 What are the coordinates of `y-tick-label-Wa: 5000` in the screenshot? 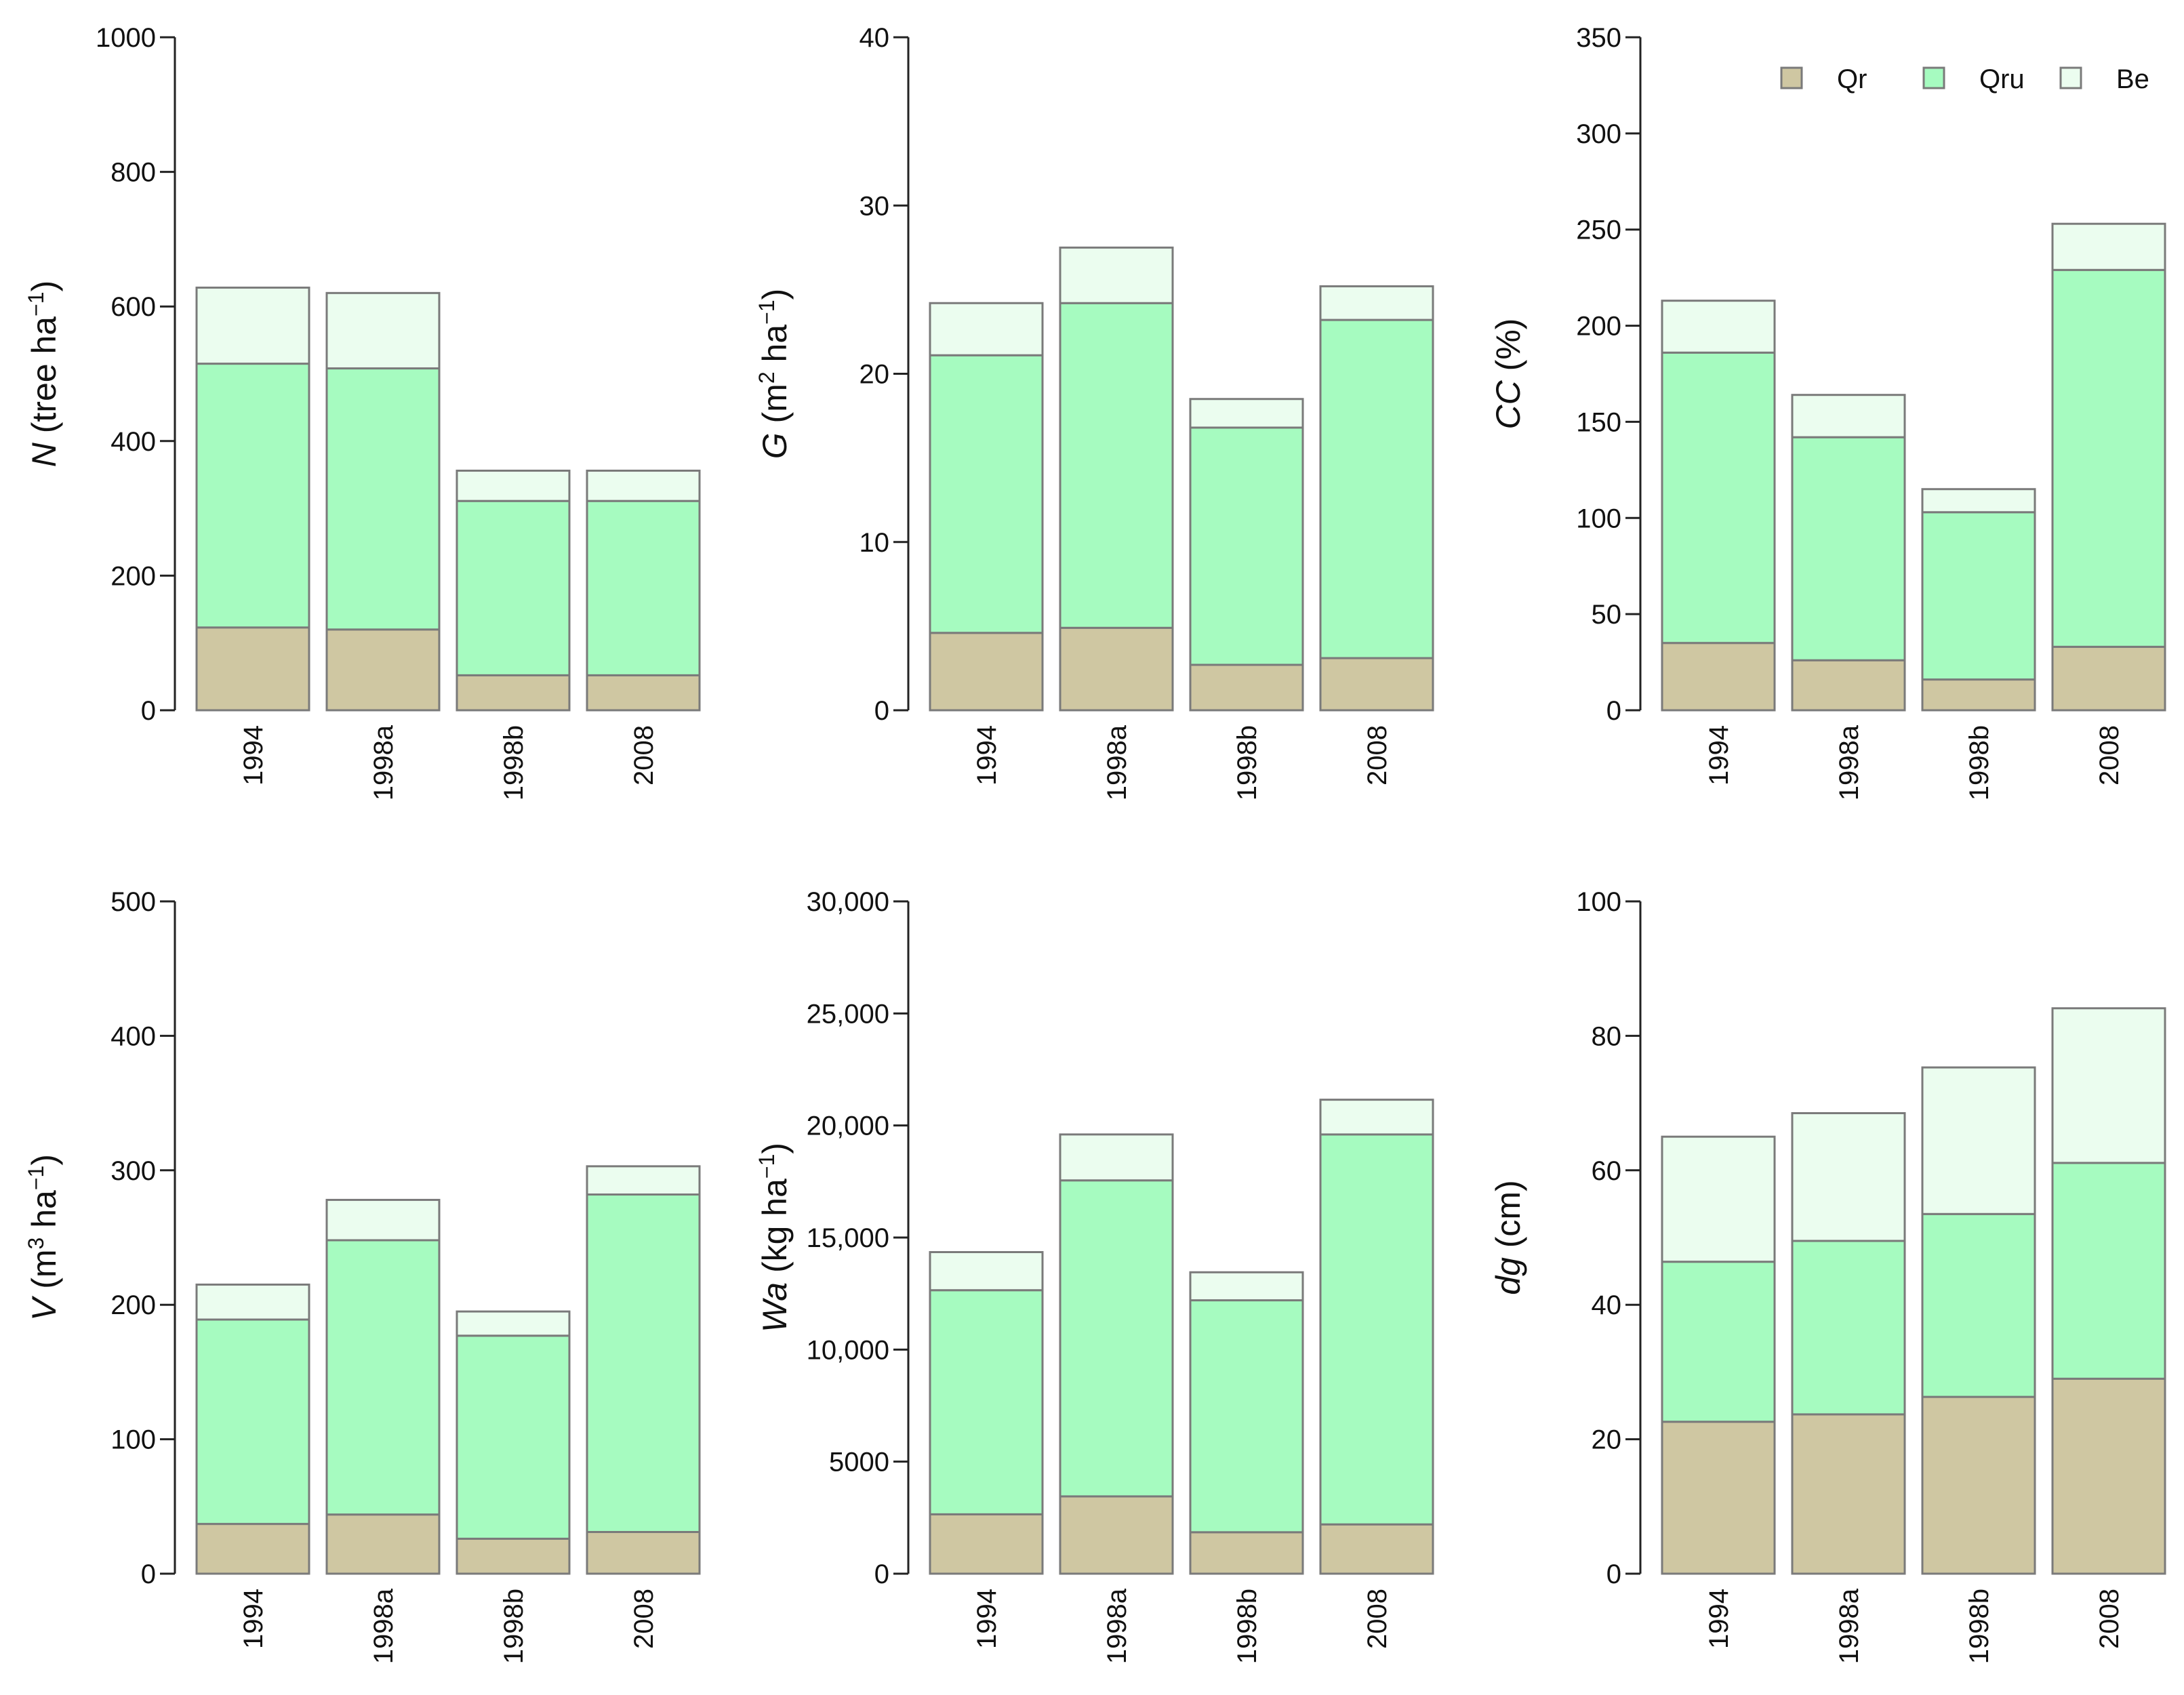 It's located at (859, 1462).